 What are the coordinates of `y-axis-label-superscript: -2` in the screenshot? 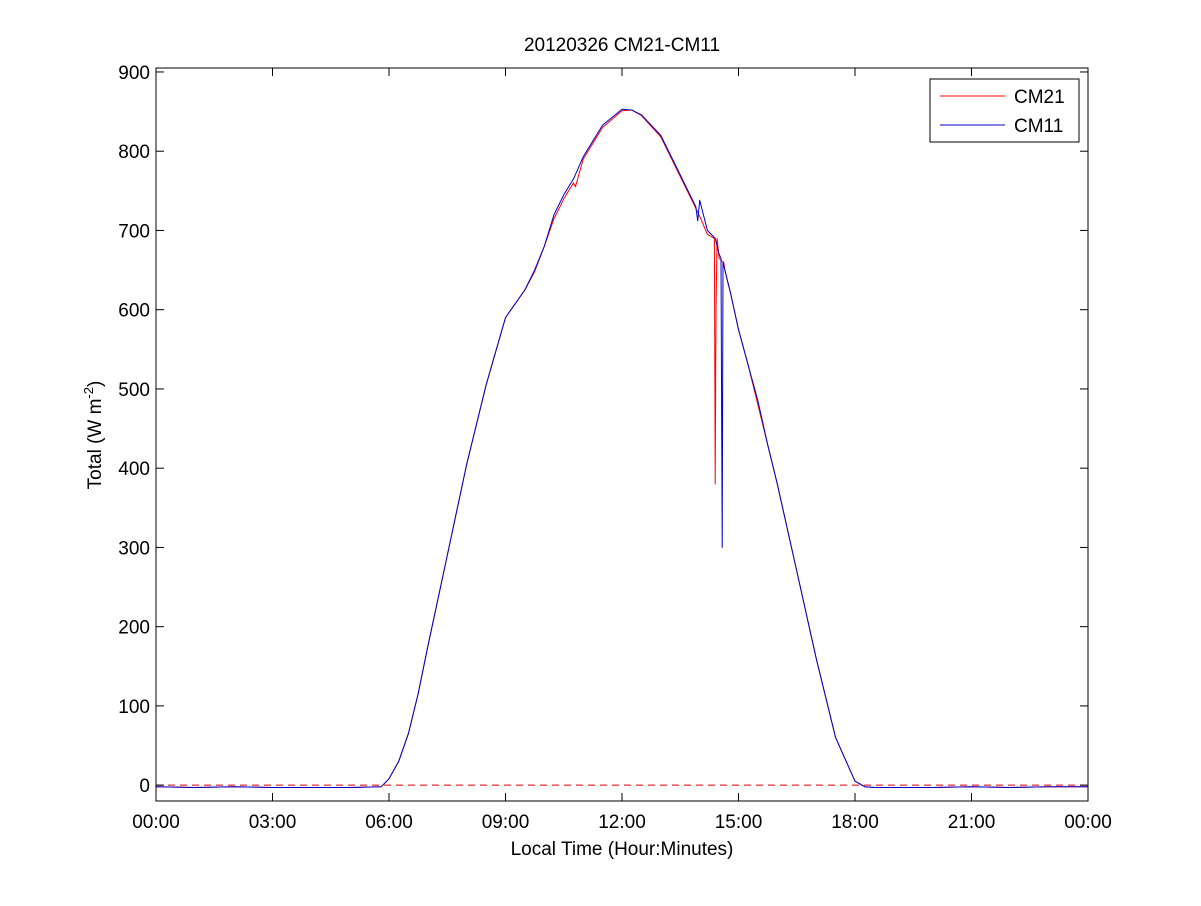 It's located at (88, 393).